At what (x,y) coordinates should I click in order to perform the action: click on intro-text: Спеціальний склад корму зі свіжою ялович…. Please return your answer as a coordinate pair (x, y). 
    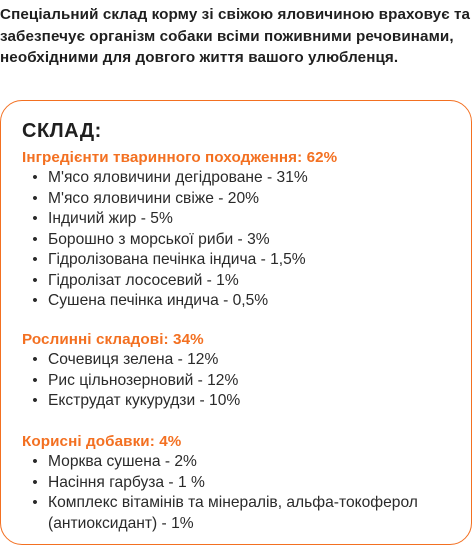
    Looking at the image, I should click on (235, 36).